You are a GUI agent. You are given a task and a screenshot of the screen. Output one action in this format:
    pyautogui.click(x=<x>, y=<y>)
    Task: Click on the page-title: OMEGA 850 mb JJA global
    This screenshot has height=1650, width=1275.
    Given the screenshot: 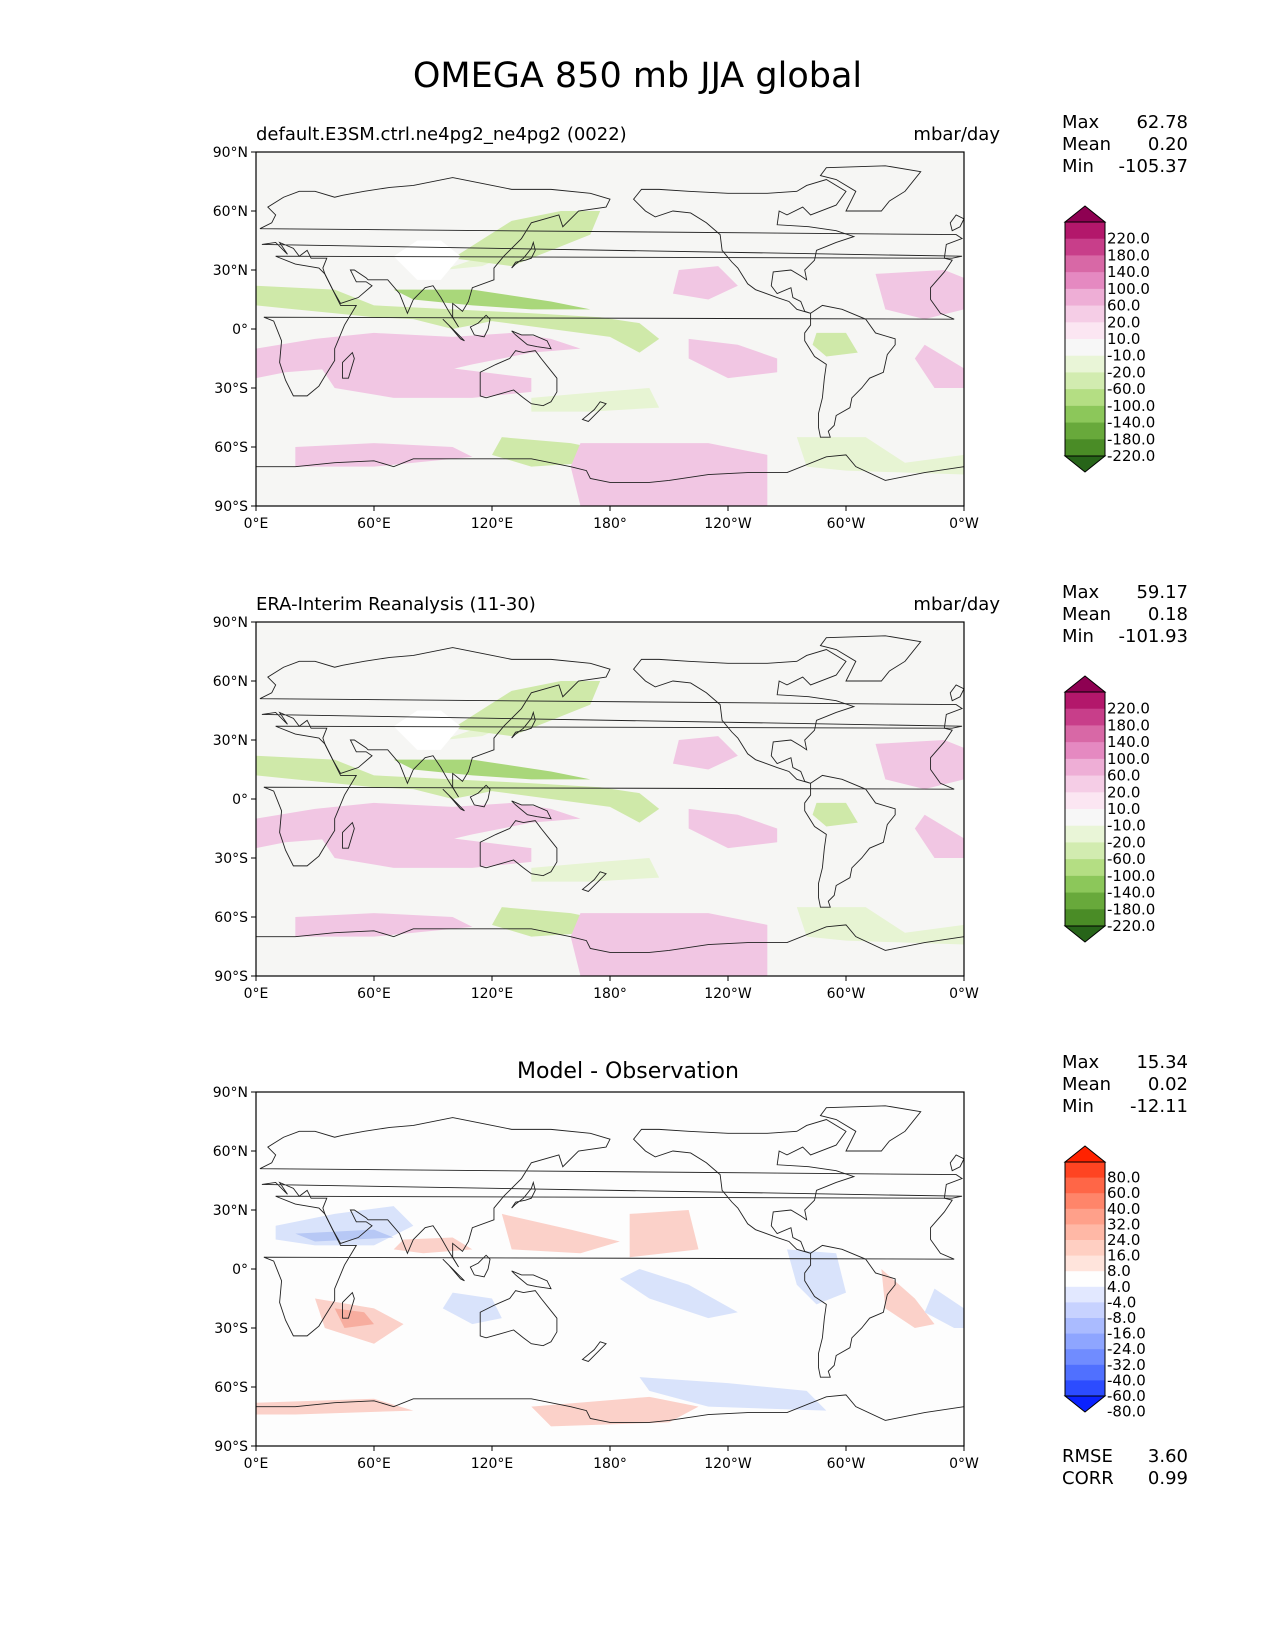 What is the action you would take?
    pyautogui.click(x=637, y=76)
    